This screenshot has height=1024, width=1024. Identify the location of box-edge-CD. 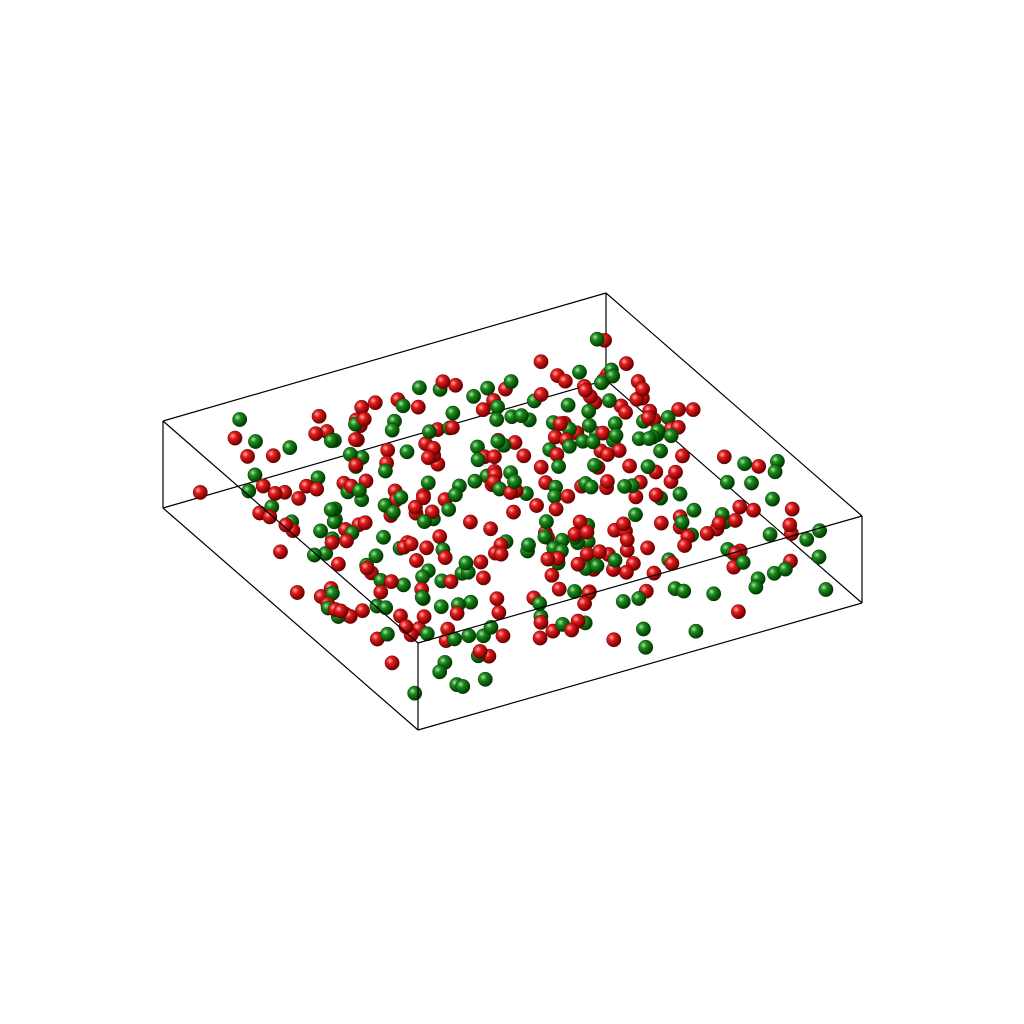
(640, 579).